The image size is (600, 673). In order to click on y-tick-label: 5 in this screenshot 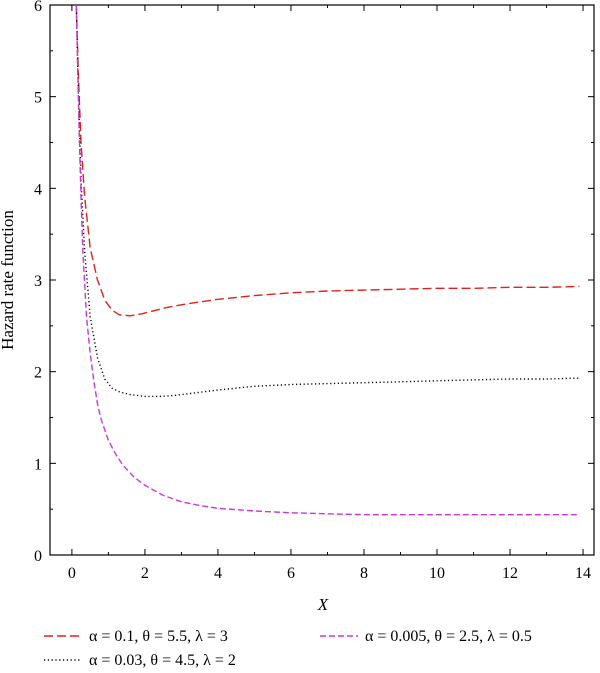, I will do `click(38, 98)`.